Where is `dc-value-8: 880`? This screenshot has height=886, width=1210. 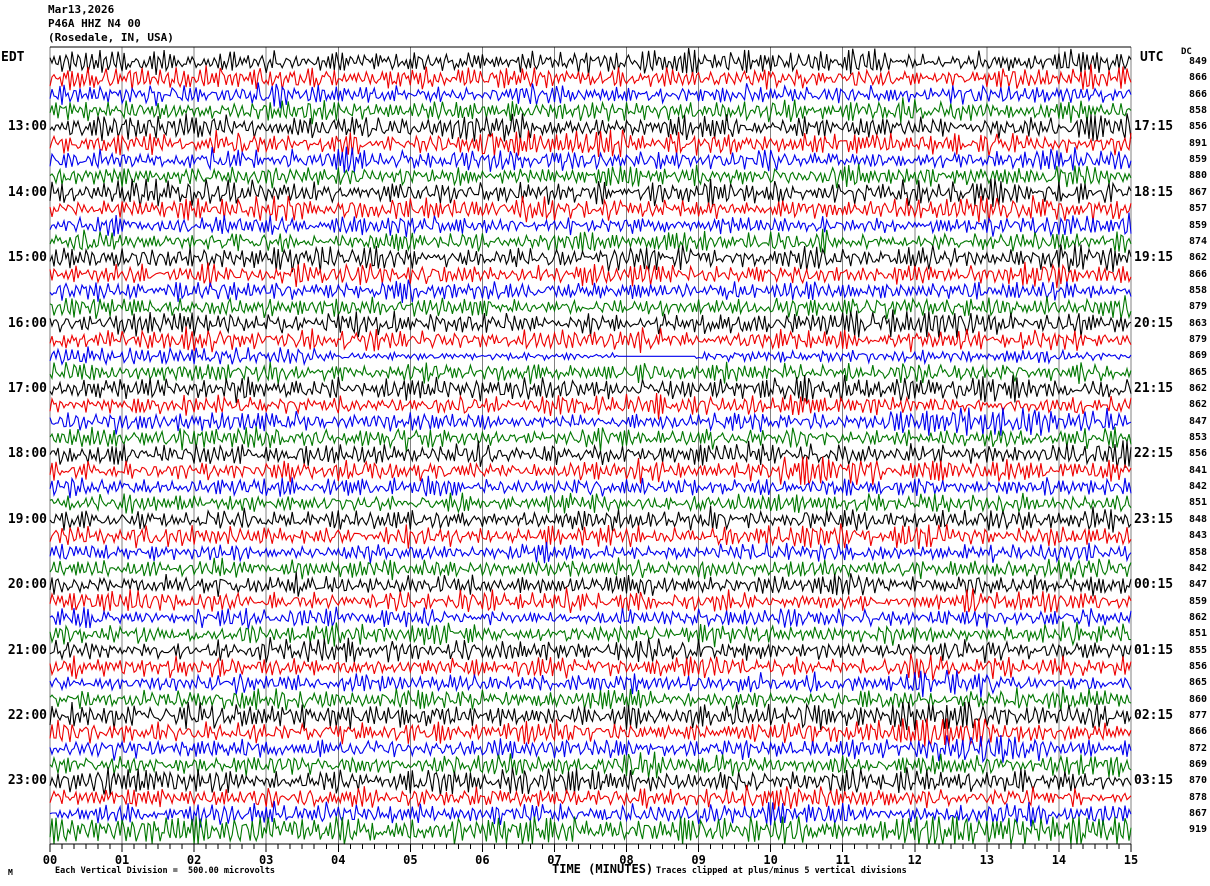 dc-value-8: 880 is located at coordinates (1197, 176).